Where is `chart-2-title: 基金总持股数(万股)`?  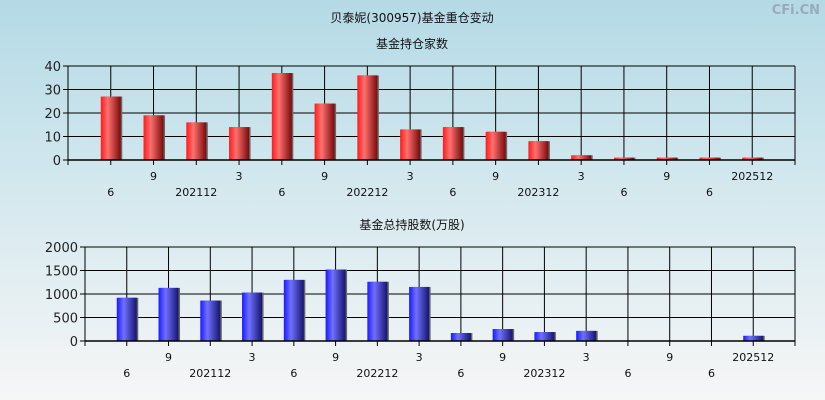 chart-2-title: 基金总持股数(万股) is located at coordinates (411, 224).